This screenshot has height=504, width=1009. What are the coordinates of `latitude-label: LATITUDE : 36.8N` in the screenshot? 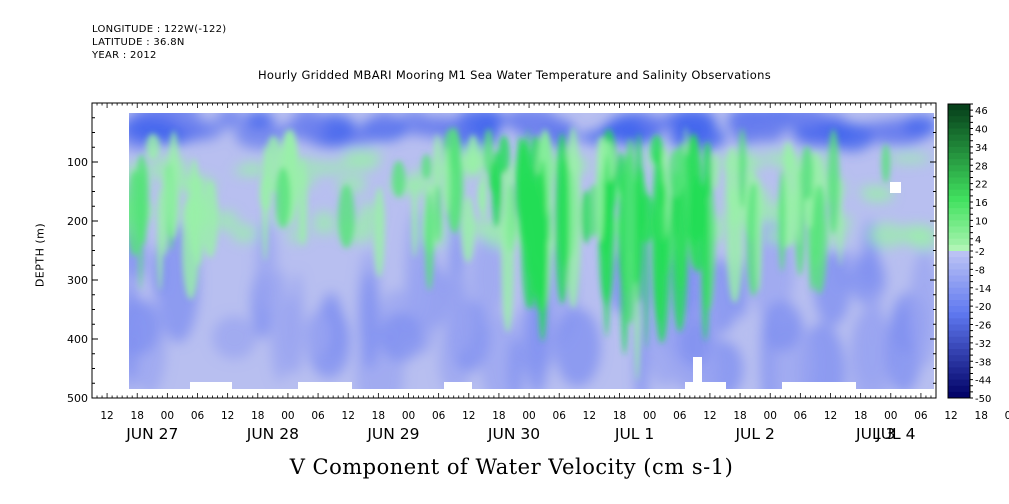 It's located at (138, 42).